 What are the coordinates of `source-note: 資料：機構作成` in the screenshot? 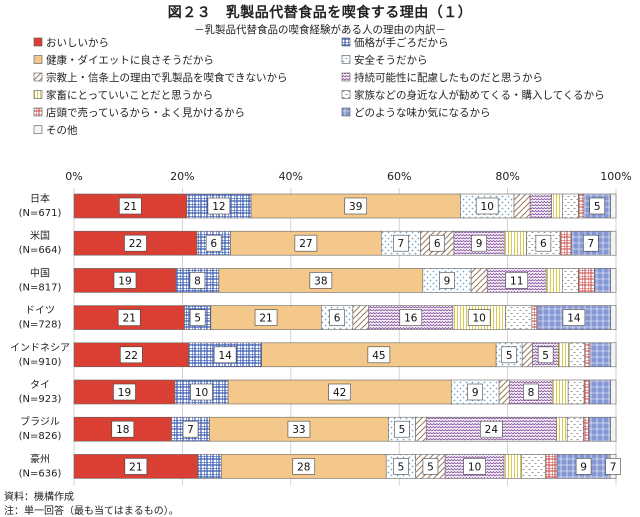 It's located at (39, 497).